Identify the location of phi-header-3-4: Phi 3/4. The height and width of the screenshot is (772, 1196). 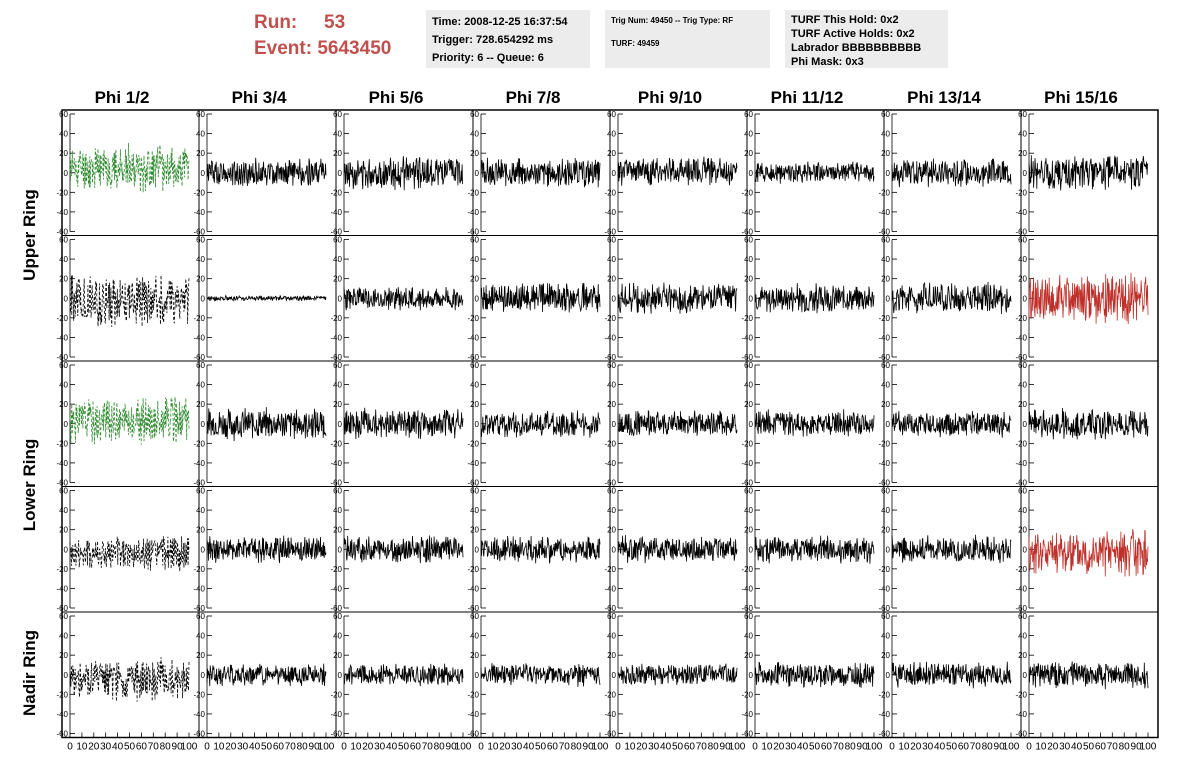
(259, 97).